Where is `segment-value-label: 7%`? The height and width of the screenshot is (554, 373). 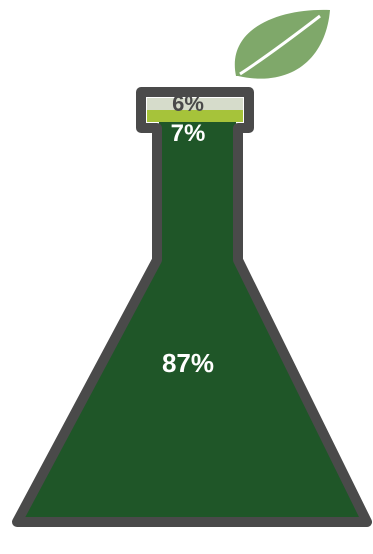 segment-value-label: 7% is located at coordinates (188, 133).